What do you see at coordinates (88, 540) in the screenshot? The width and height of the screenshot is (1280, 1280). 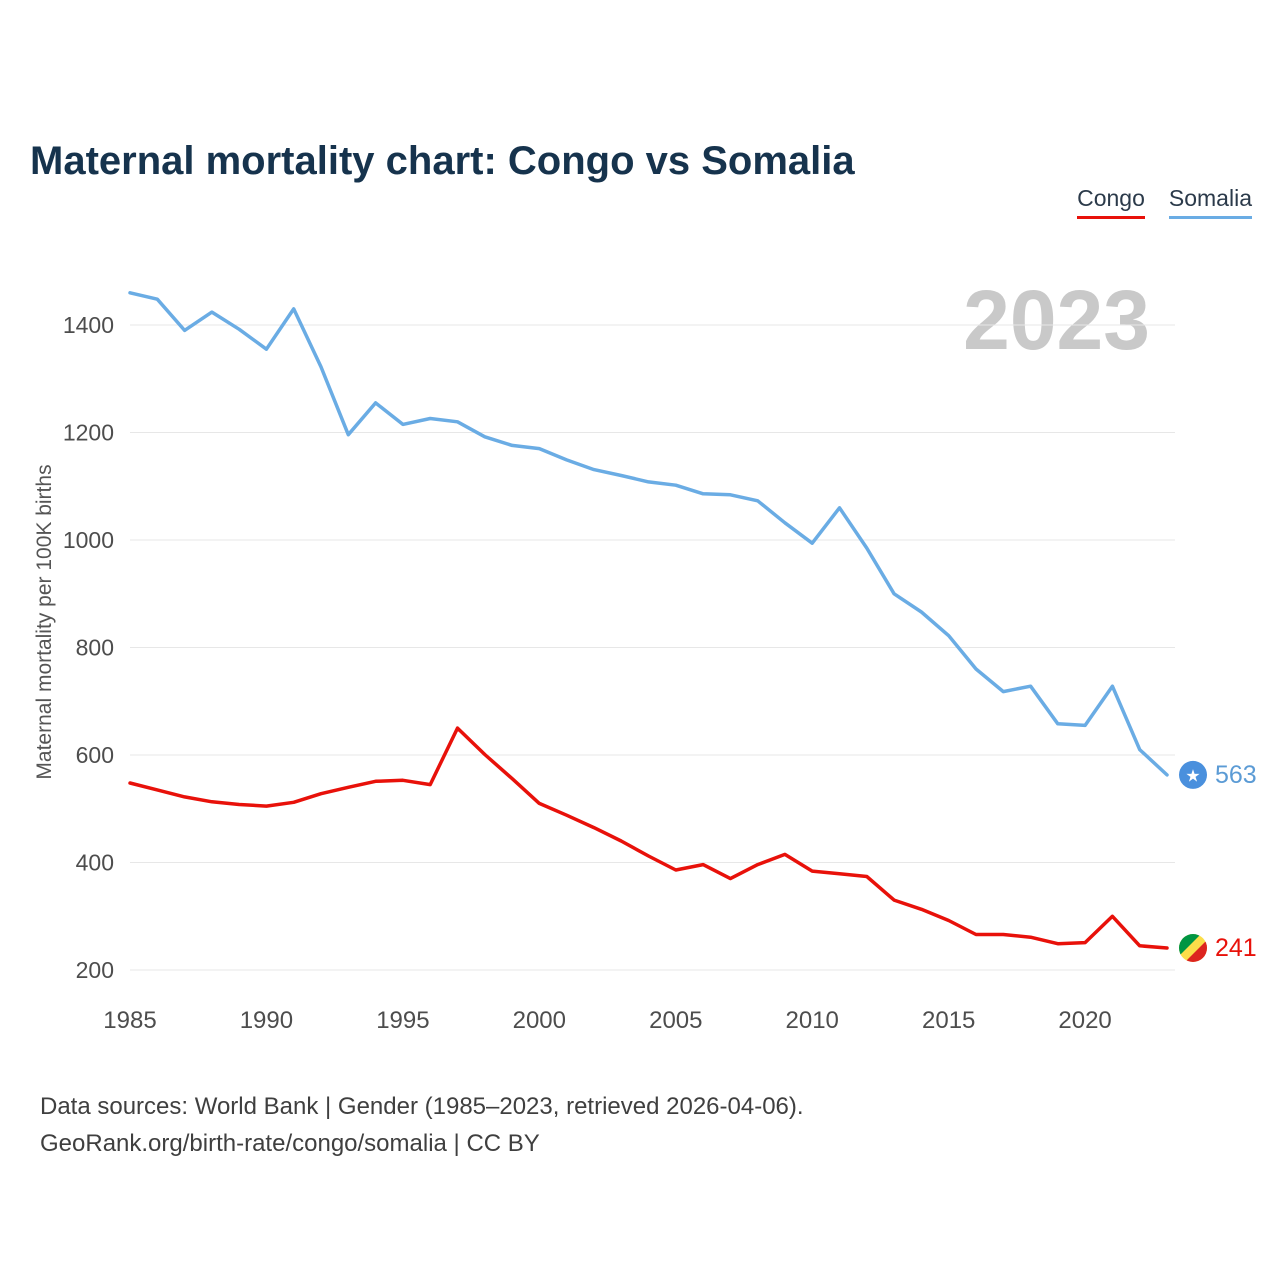 I see `y-tick-label: 1000` at bounding box center [88, 540].